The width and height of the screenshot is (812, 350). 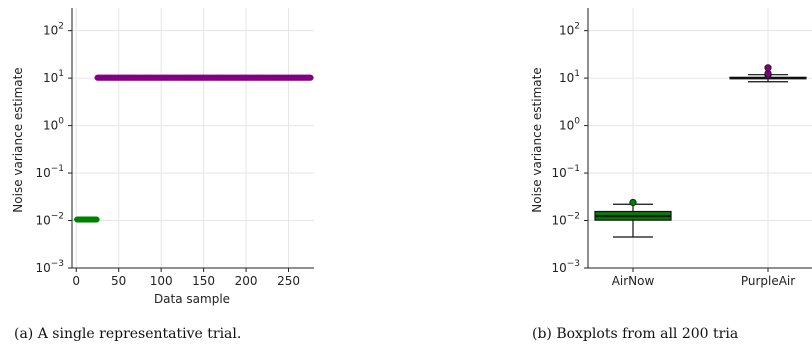 I want to click on panel-a-y-tick-label: 10⁻², so click(x=49, y=220).